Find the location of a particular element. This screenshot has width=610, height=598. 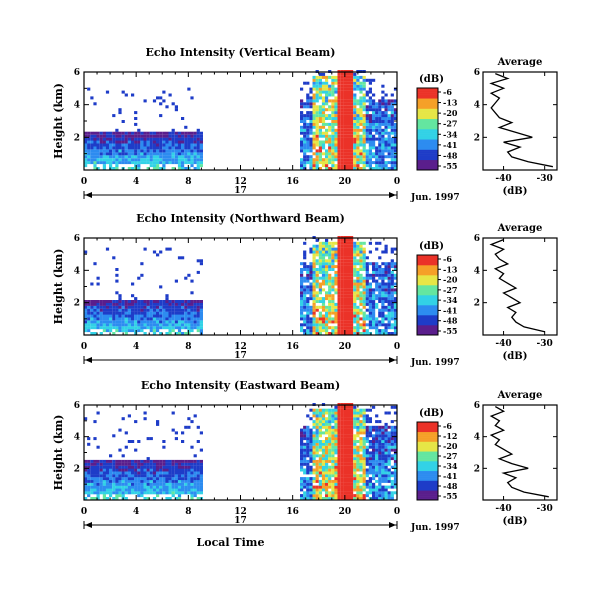

day-bar-arrow is located at coordinates (88, 360).